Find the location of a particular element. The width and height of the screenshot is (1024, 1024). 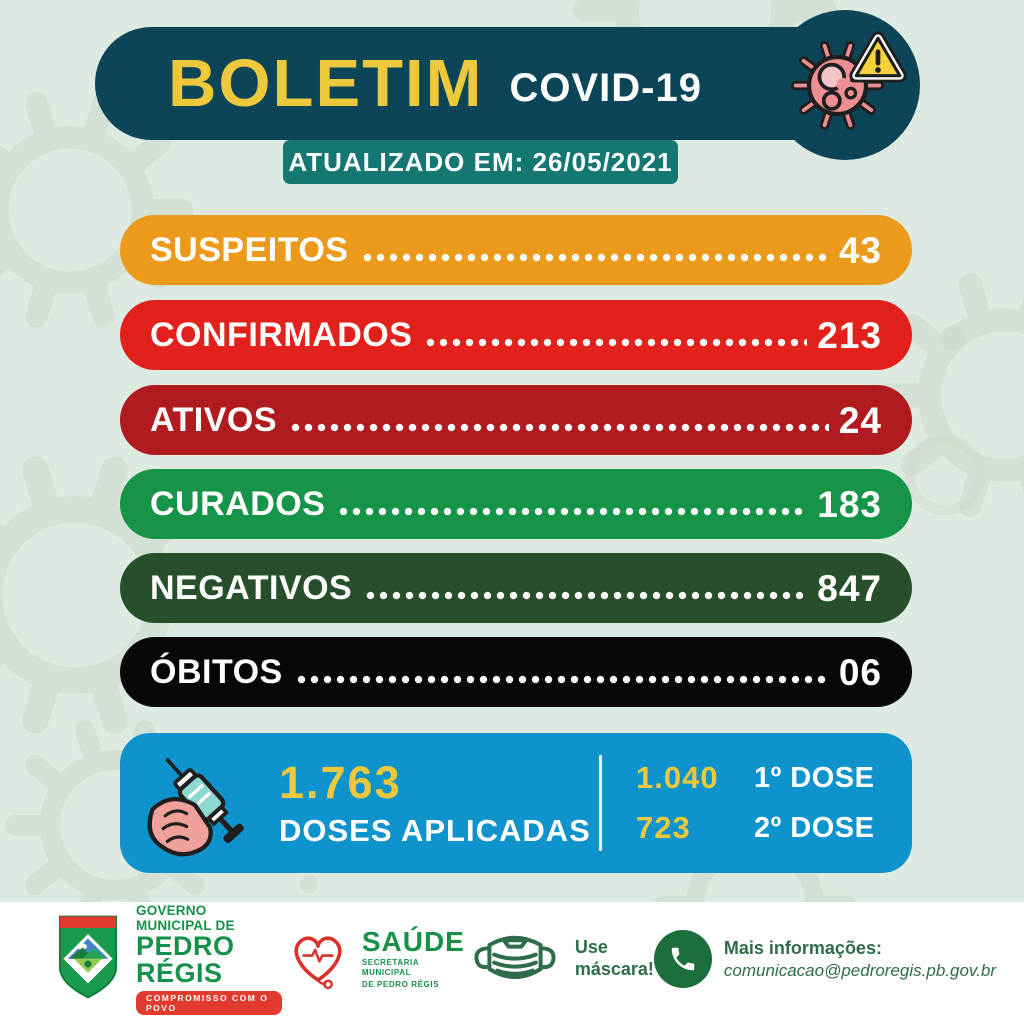

dose-1-label: 1º DOSE is located at coordinates (814, 777).